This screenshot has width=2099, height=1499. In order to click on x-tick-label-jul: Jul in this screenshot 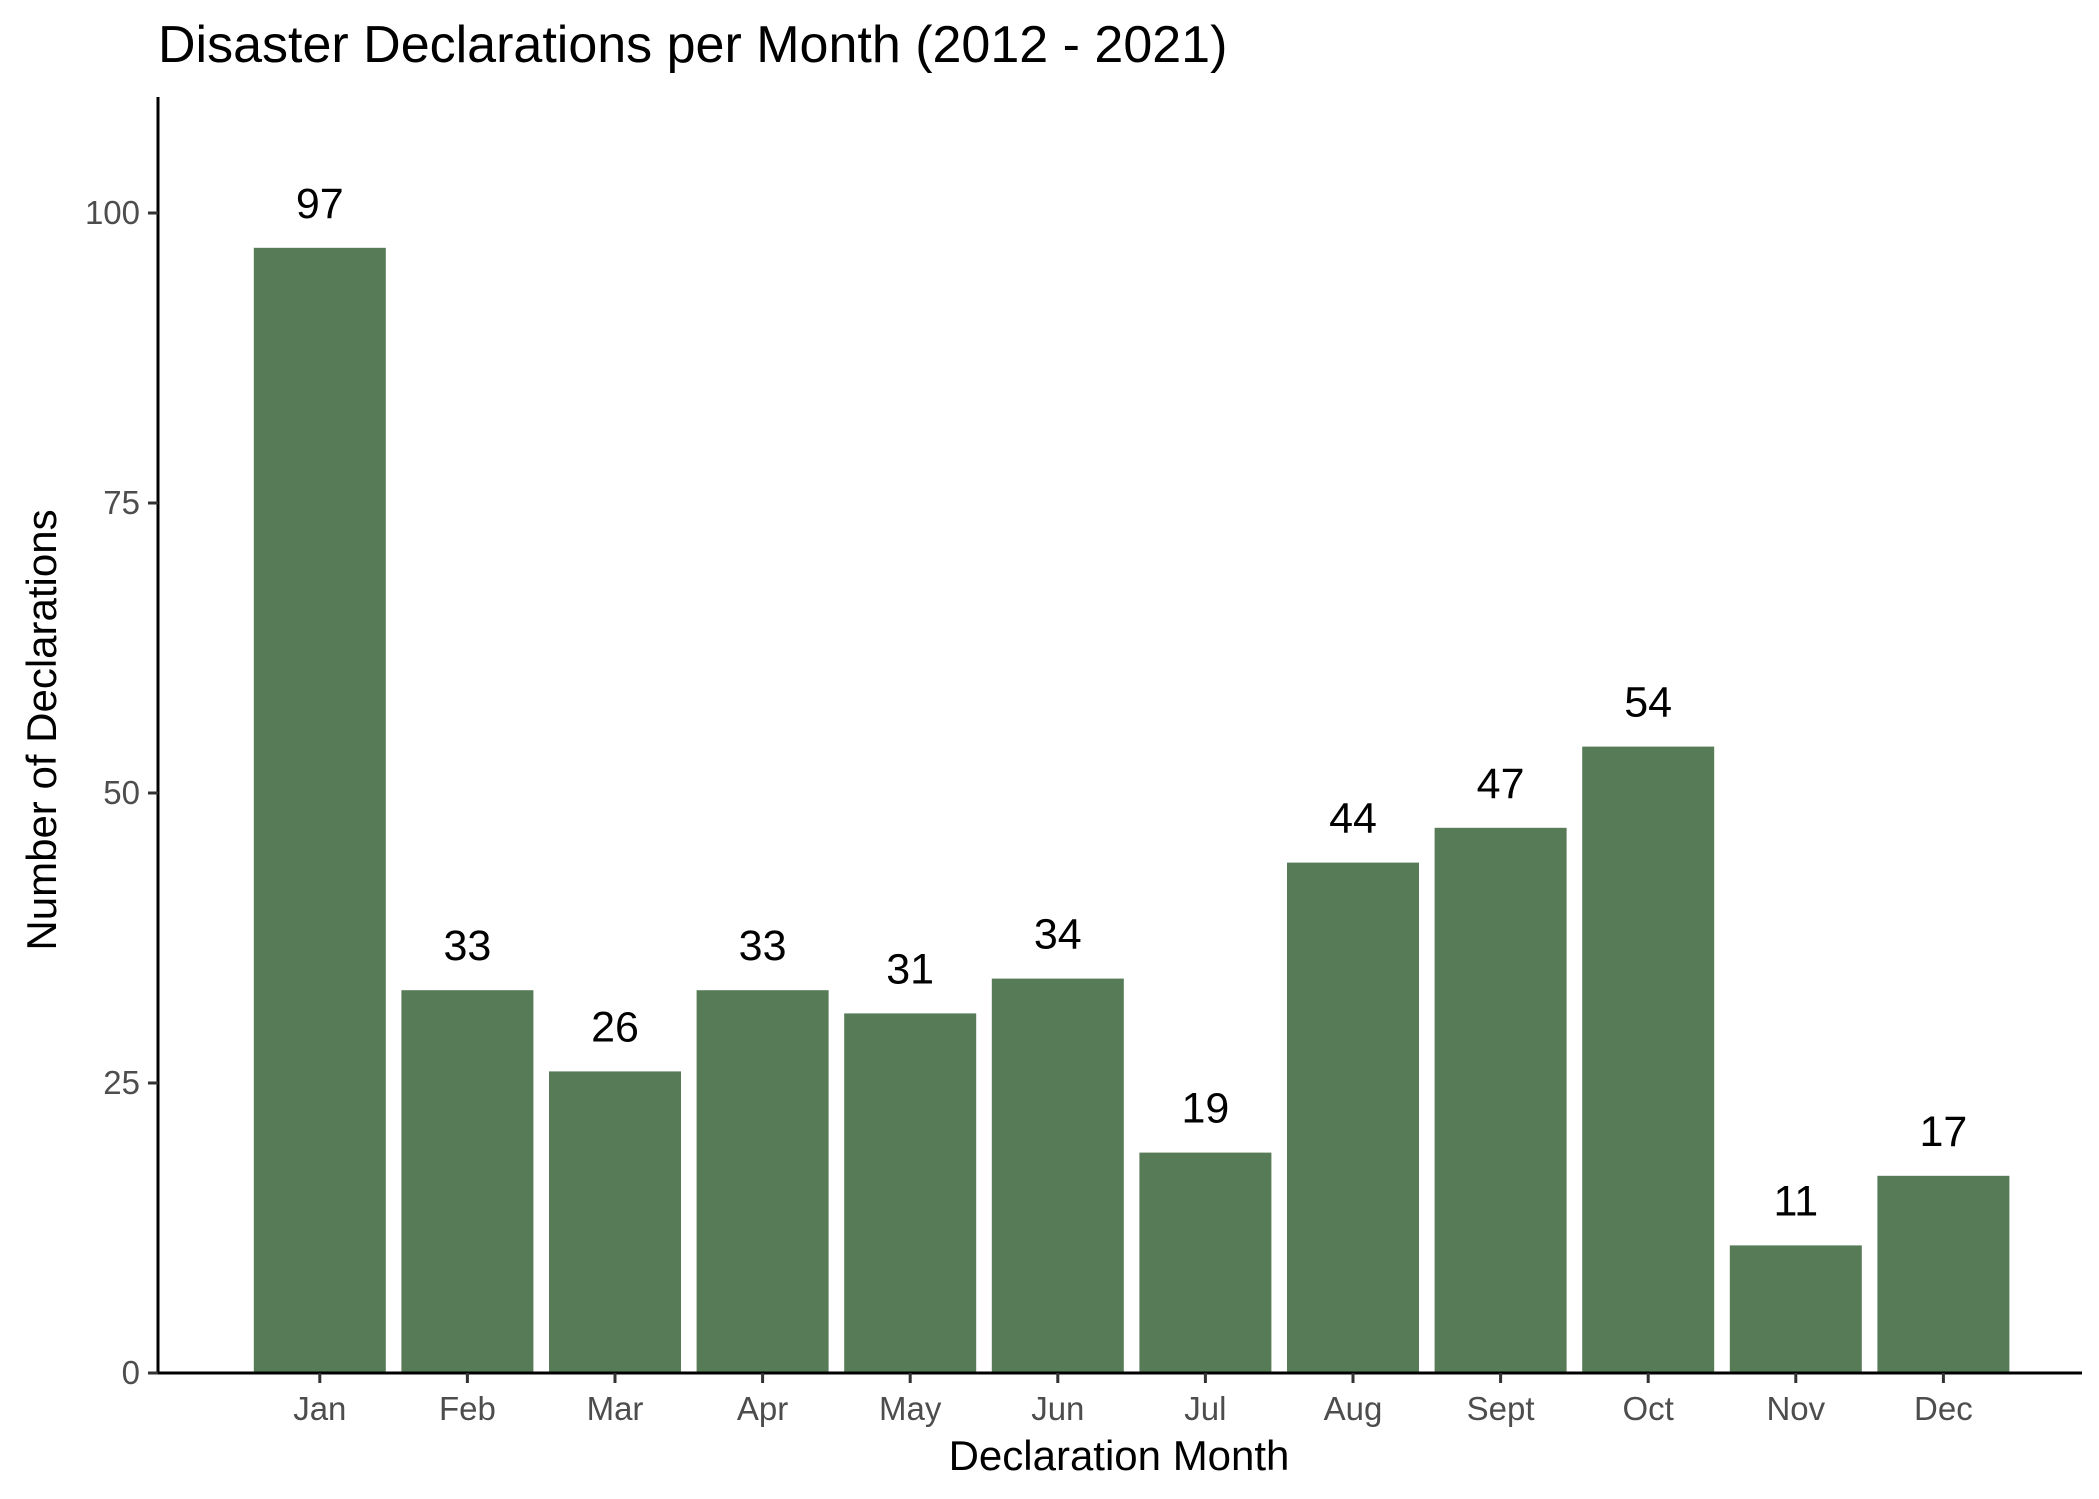, I will do `click(1205, 1408)`.